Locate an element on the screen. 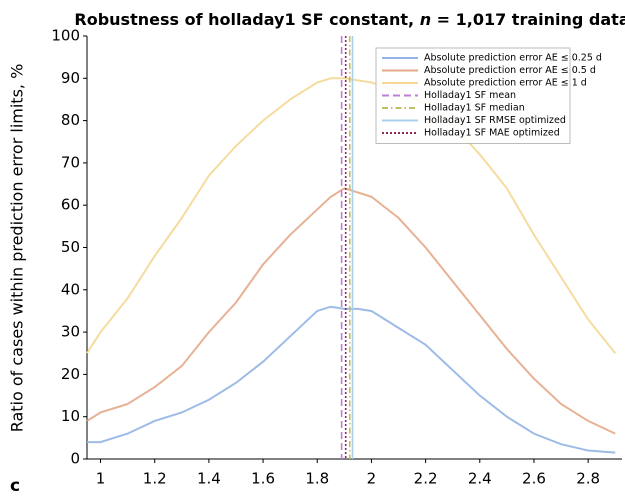 Image resolution: width=625 pixels, height=498 pixels. y-tick-label: 80 is located at coordinates (70, 120).